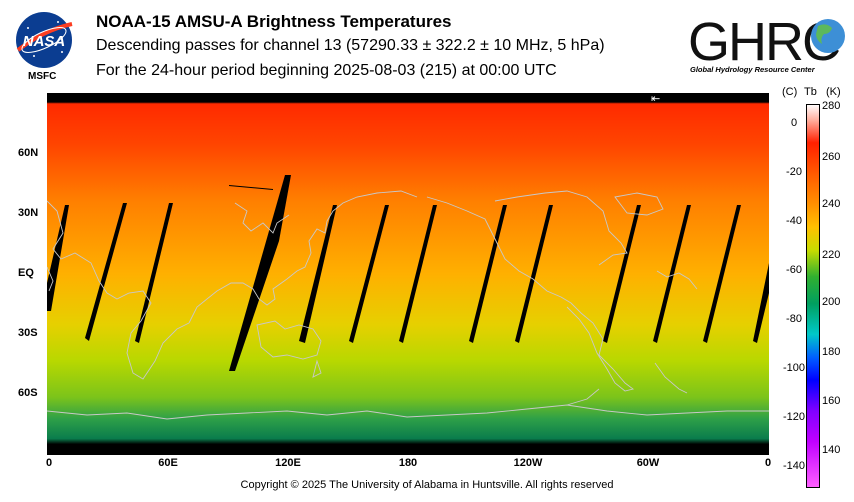  Describe the element at coordinates (794, 368) in the screenshot. I see `colorbar-c-tick: -100` at that location.